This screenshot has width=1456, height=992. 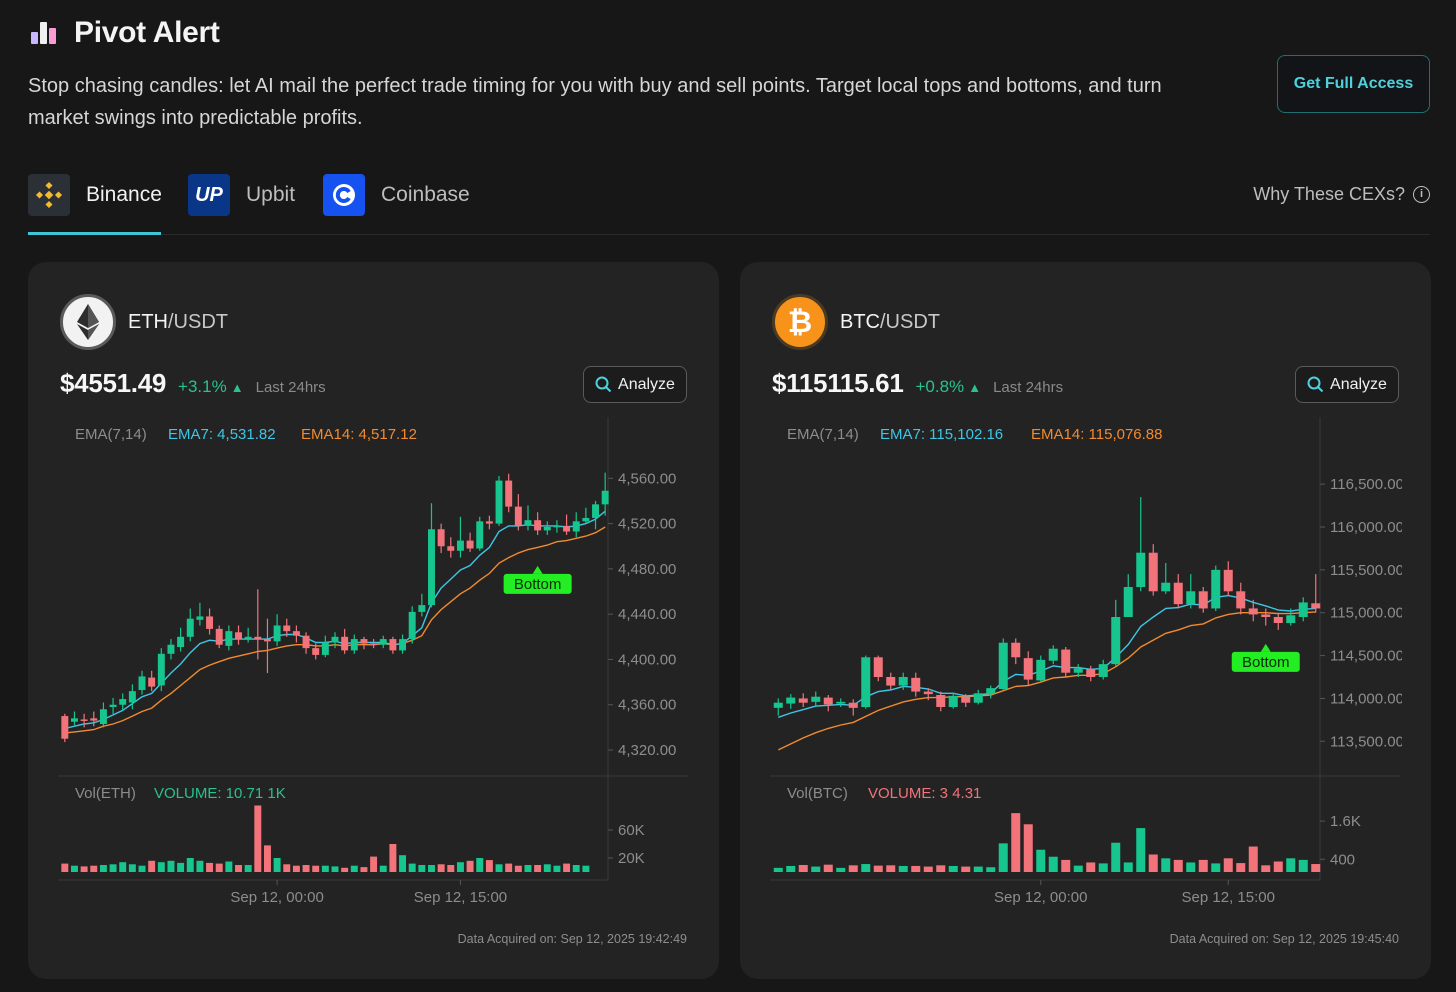 I want to click on why-these-cexs-link: Why These CEXs? i, so click(x=1341, y=194).